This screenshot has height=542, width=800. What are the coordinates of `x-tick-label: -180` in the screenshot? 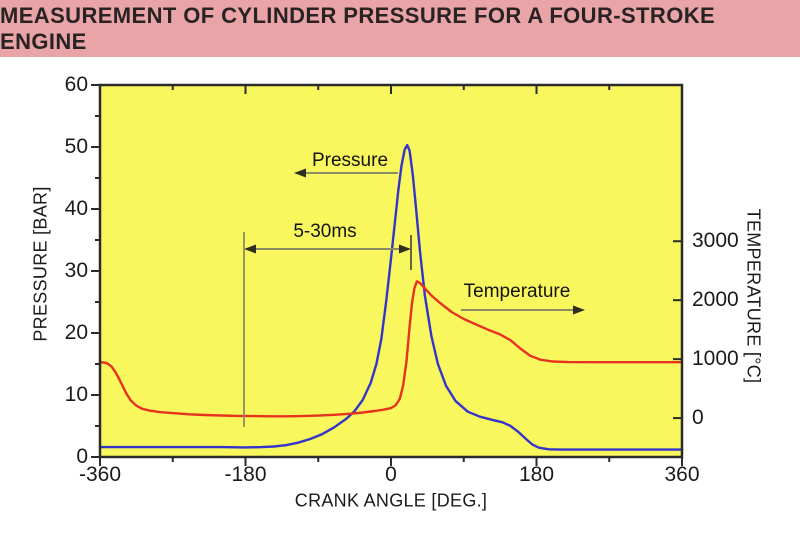 It's located at (245, 474).